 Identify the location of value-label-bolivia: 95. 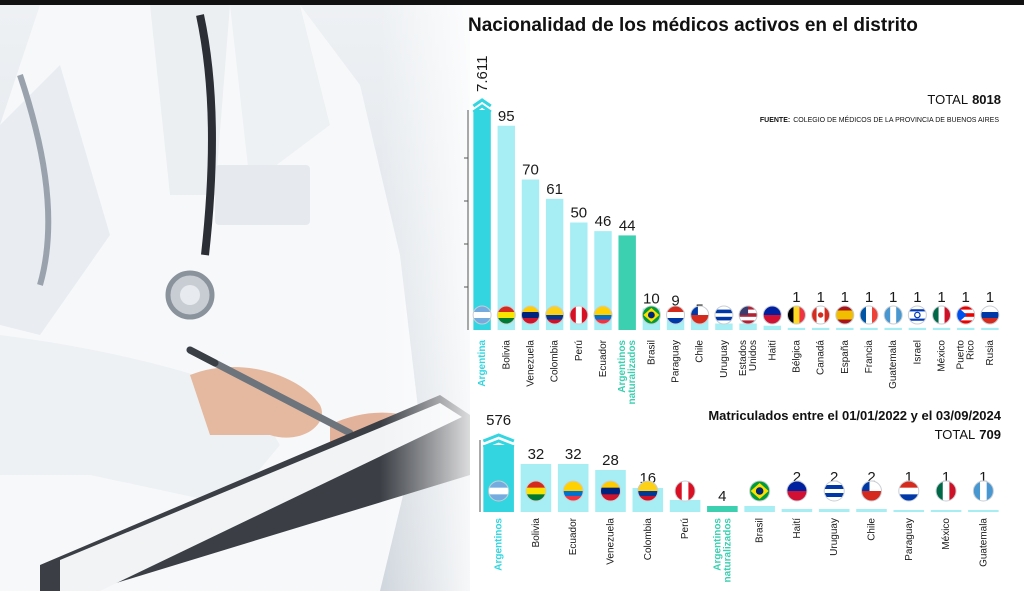
(506, 116).